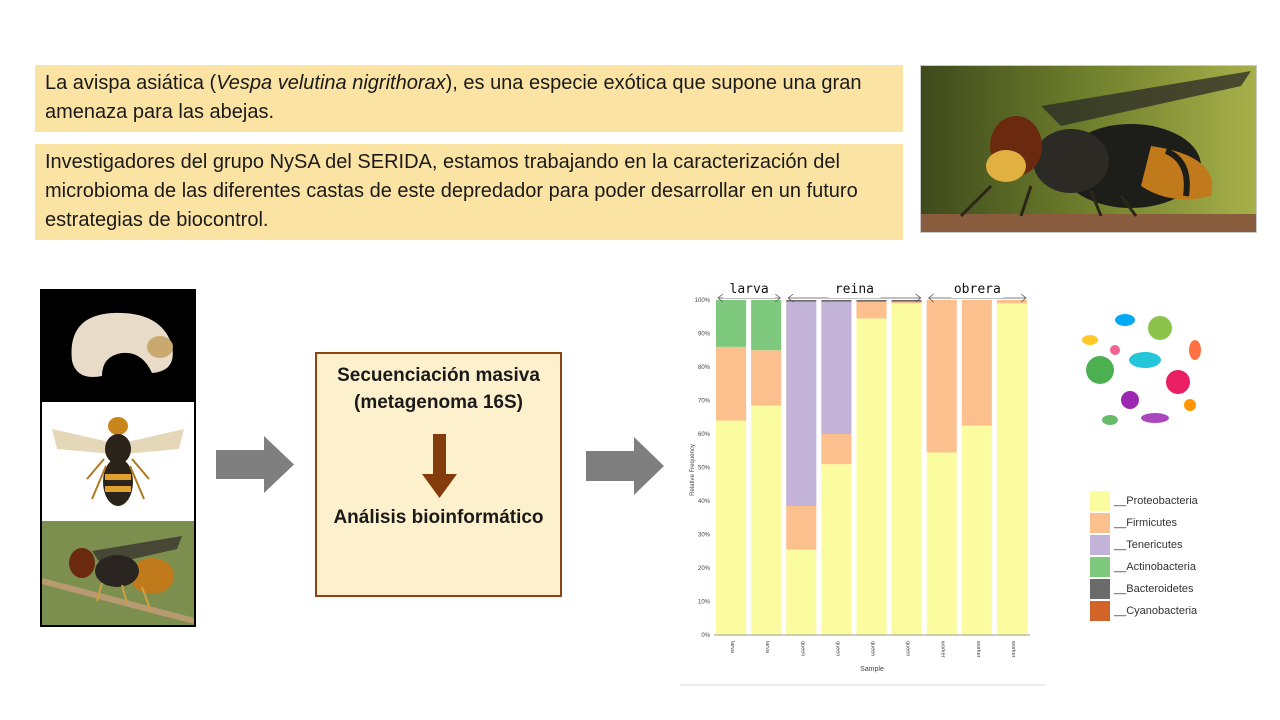  What do you see at coordinates (703, 301) in the screenshot?
I see `y-tick-label: 100%` at bounding box center [703, 301].